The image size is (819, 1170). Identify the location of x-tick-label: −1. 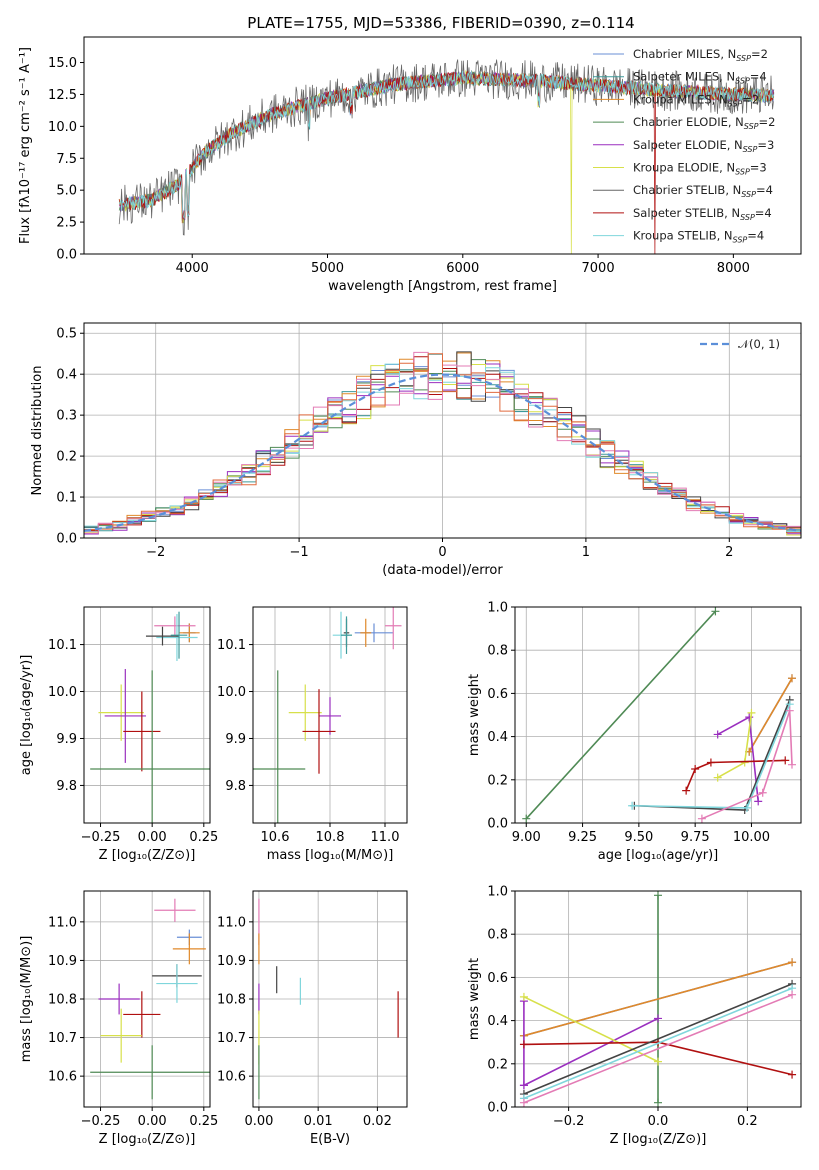
(299, 552).